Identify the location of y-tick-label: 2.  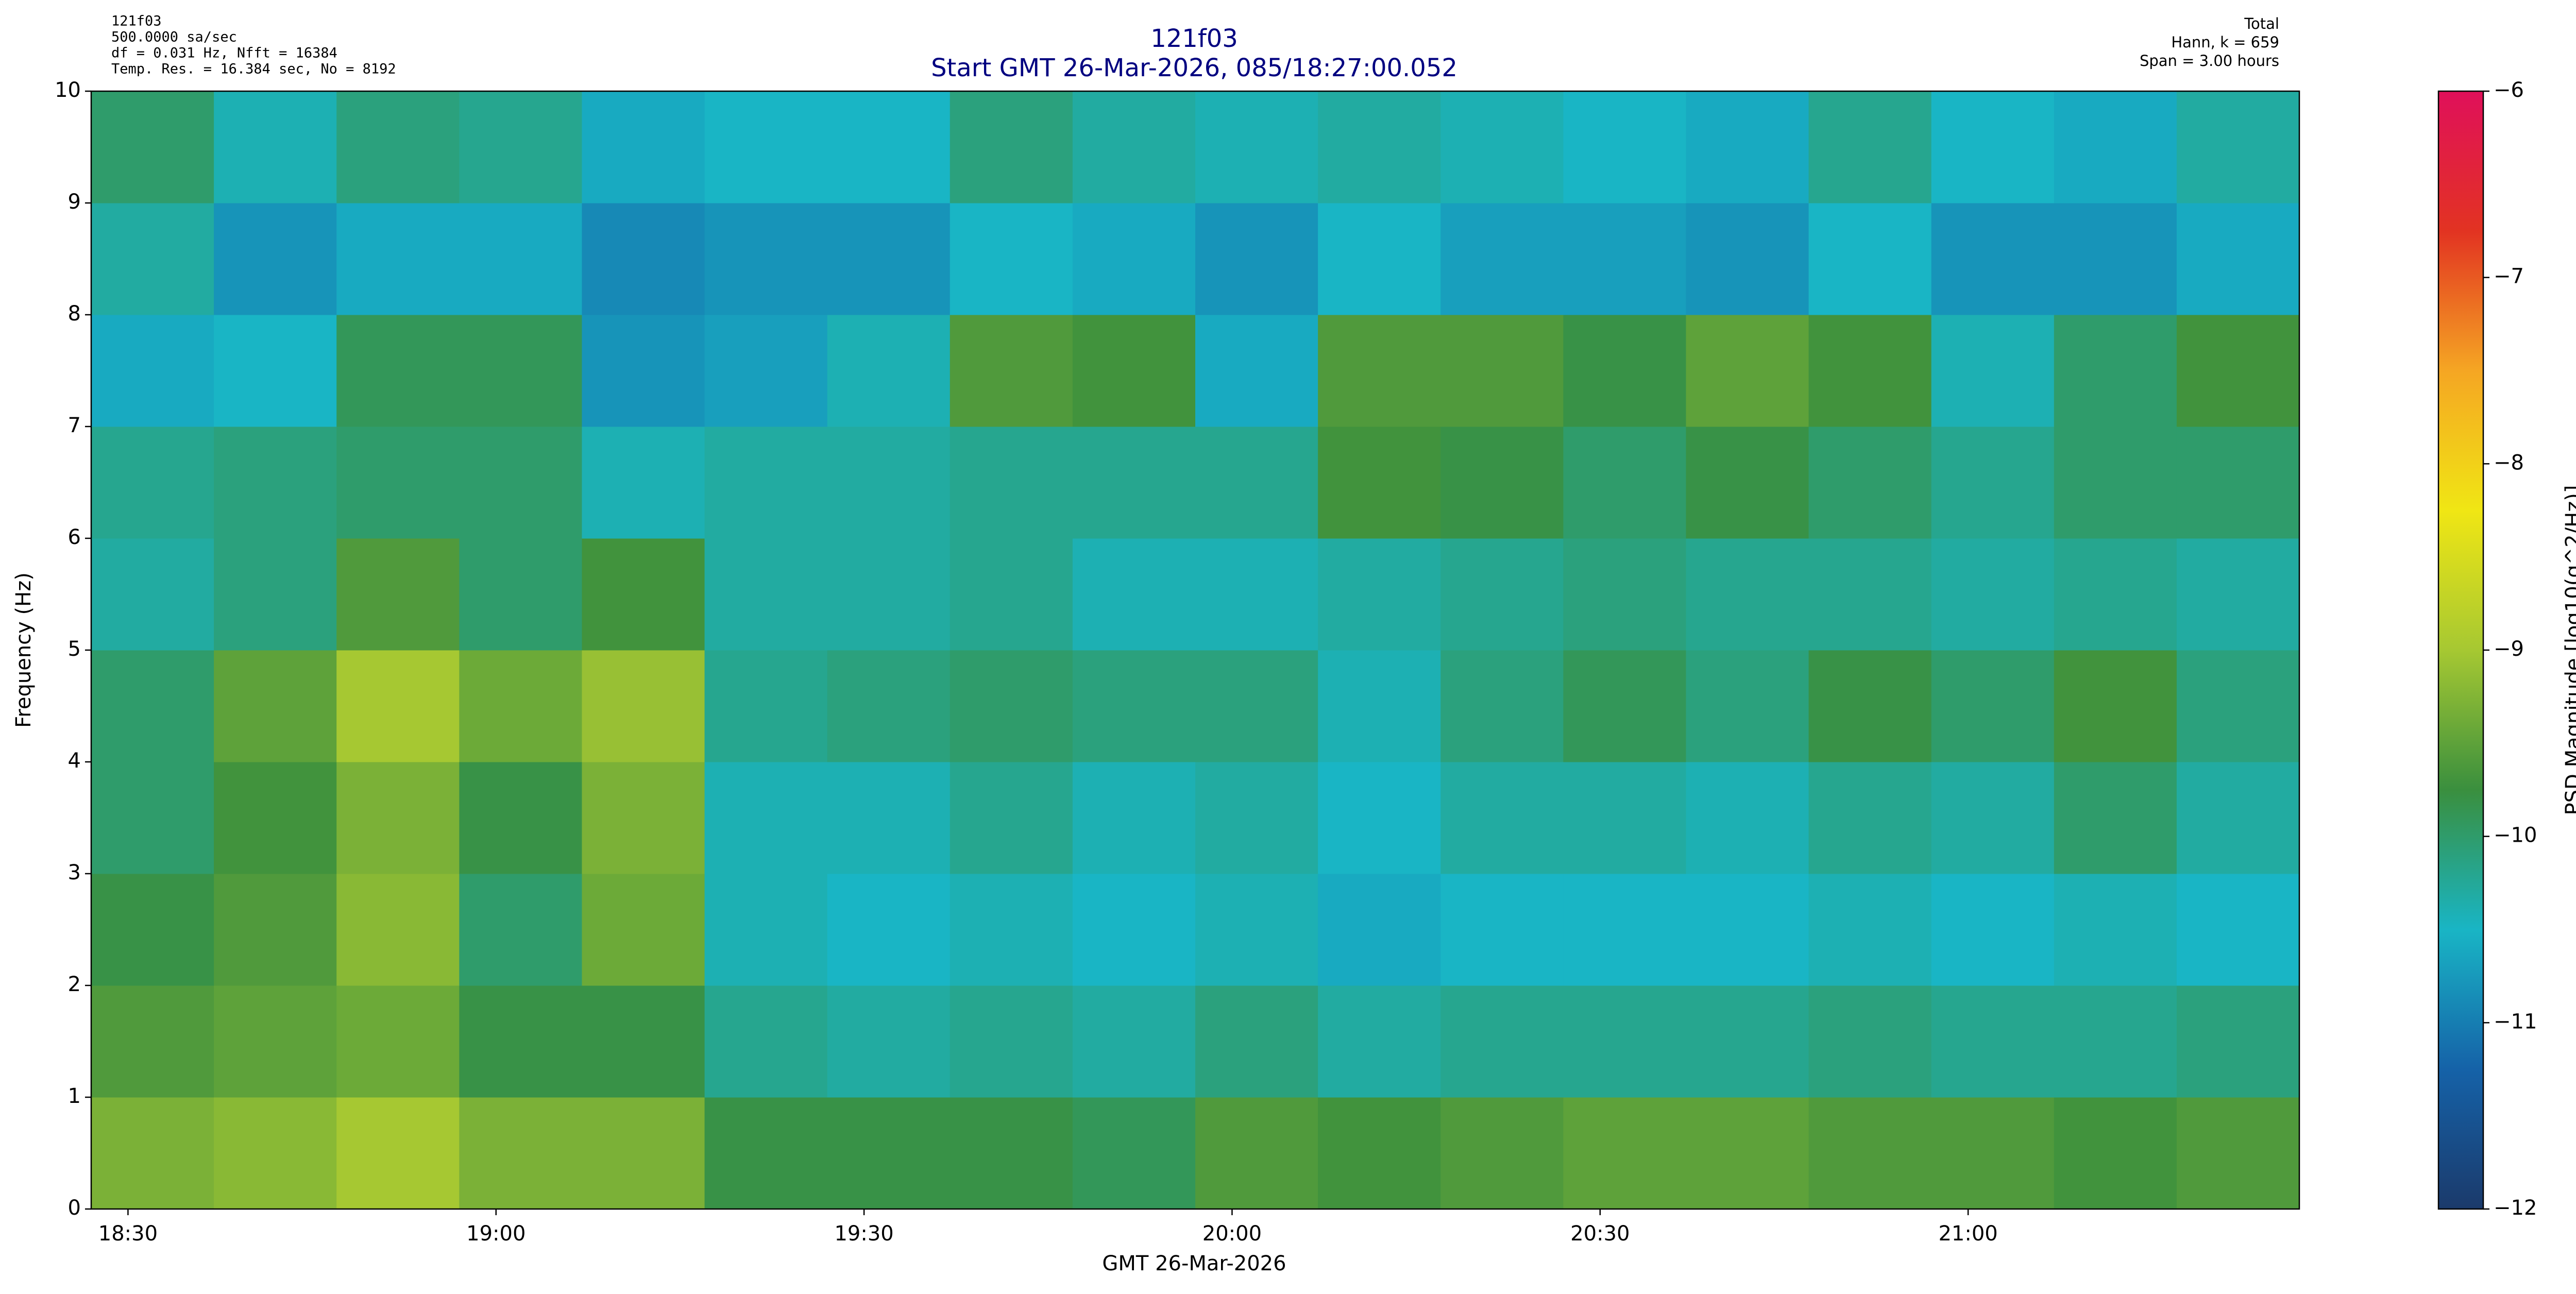
(74, 984).